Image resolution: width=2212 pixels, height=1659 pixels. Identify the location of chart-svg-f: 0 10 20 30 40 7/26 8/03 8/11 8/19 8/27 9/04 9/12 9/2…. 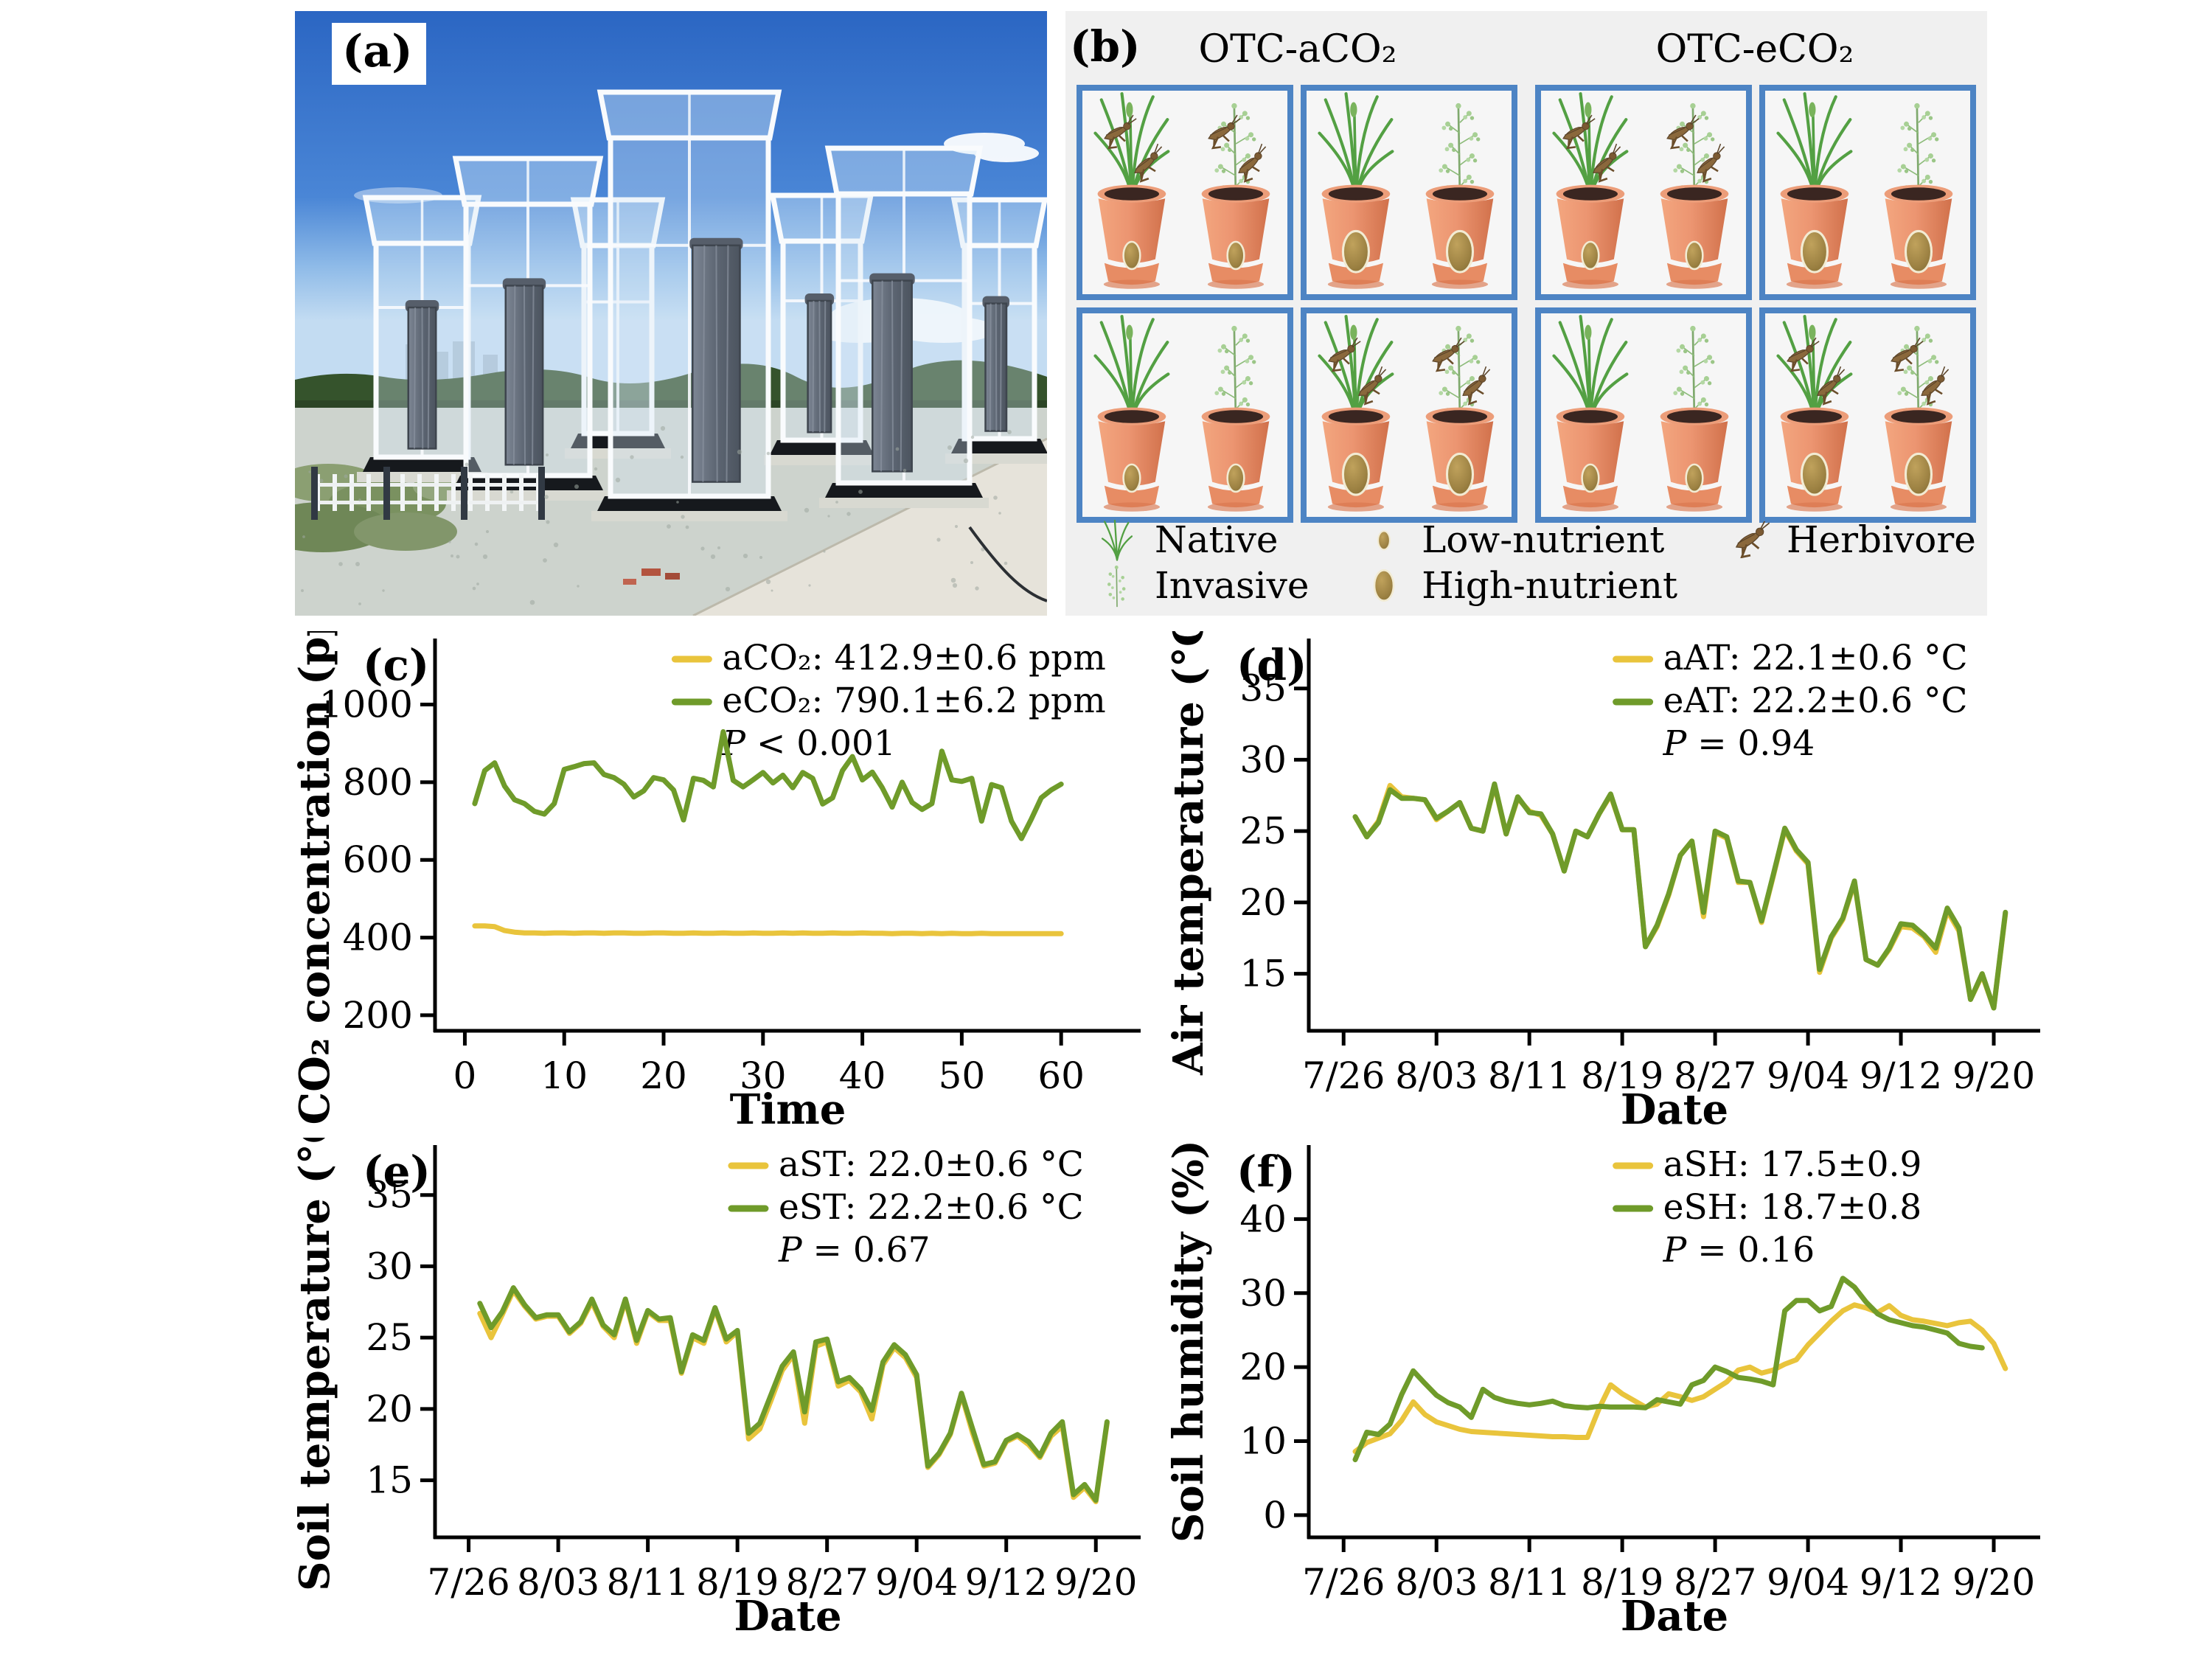
(1604, 1390).